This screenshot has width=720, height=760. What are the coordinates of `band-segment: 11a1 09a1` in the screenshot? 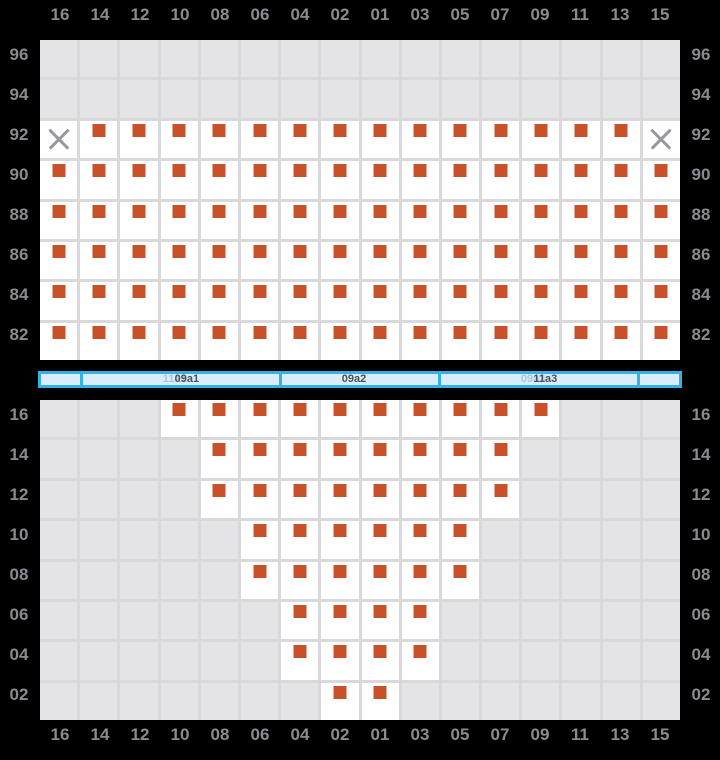 It's located at (179, 379).